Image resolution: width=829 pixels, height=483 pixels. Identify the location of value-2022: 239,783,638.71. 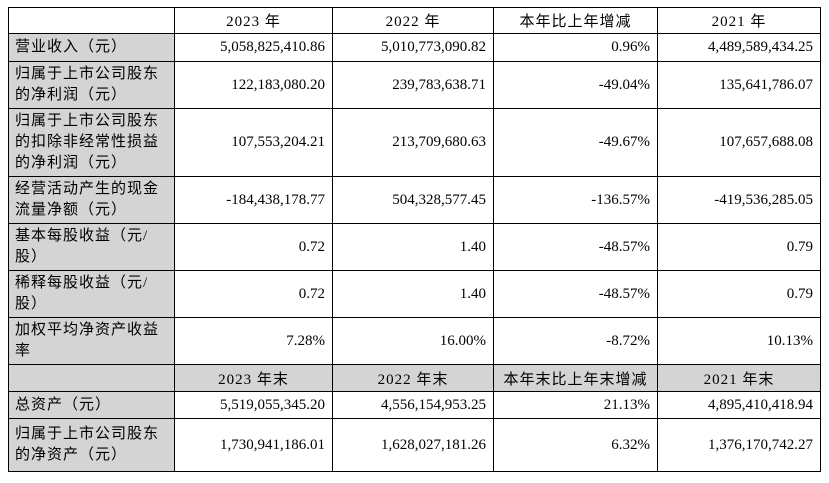
(413, 85).